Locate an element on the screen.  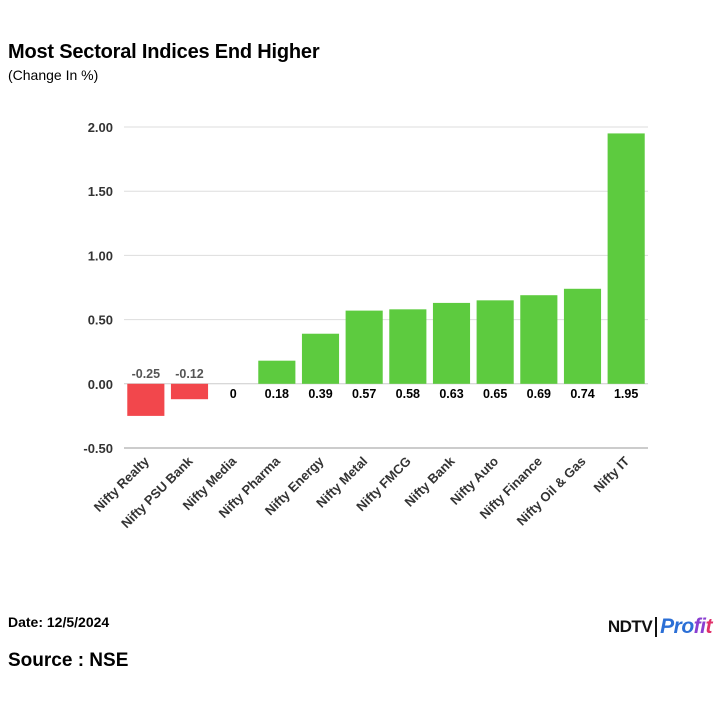
value-label: 0.65 is located at coordinates (495, 394).